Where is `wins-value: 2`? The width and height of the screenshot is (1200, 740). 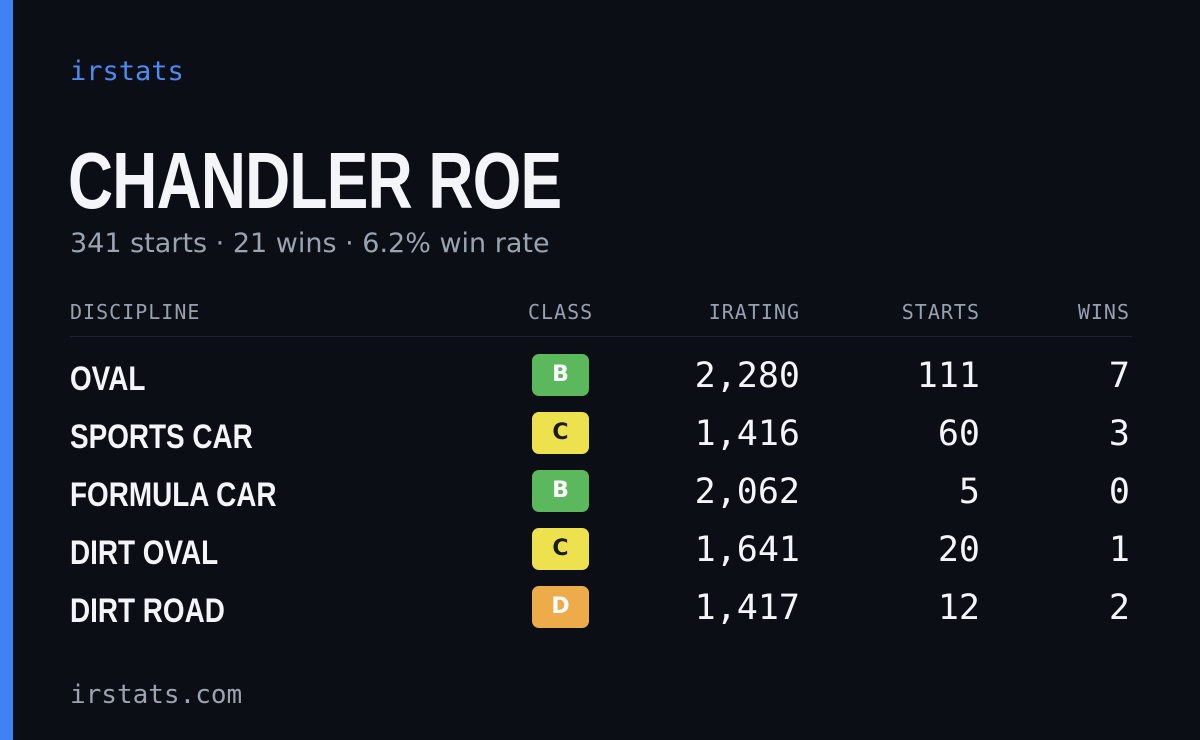 wins-value: 2 is located at coordinates (1119, 608).